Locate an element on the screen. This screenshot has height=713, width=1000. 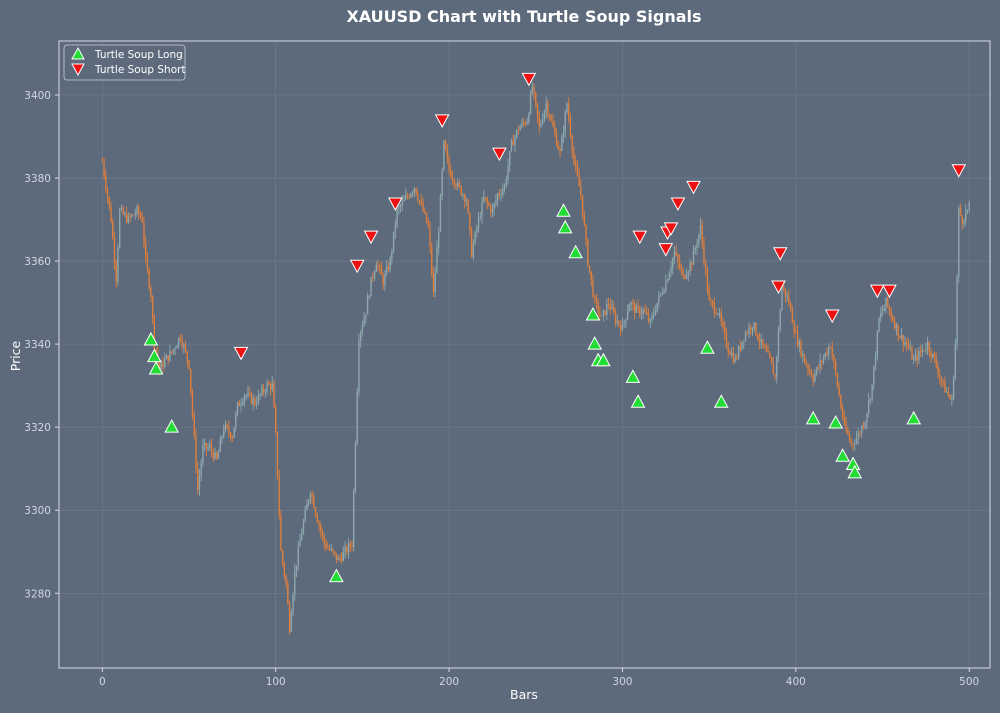
y-tick-label: 3360 is located at coordinates (37, 262).